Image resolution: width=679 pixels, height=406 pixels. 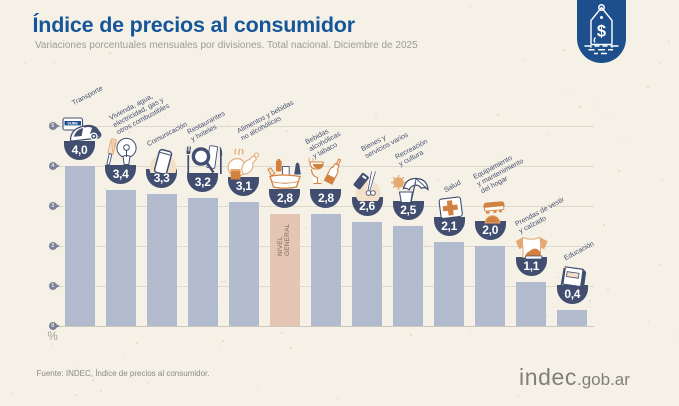 What do you see at coordinates (72, 123) in the screenshot?
I see `svg-text: SUBE` at bounding box center [72, 123].